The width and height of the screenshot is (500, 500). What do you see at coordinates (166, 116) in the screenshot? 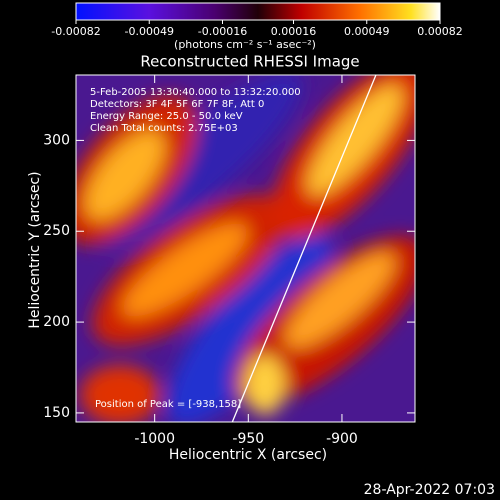
I see `annotation: Energy Range: 25.0 - 50.0 keV` at bounding box center [166, 116].